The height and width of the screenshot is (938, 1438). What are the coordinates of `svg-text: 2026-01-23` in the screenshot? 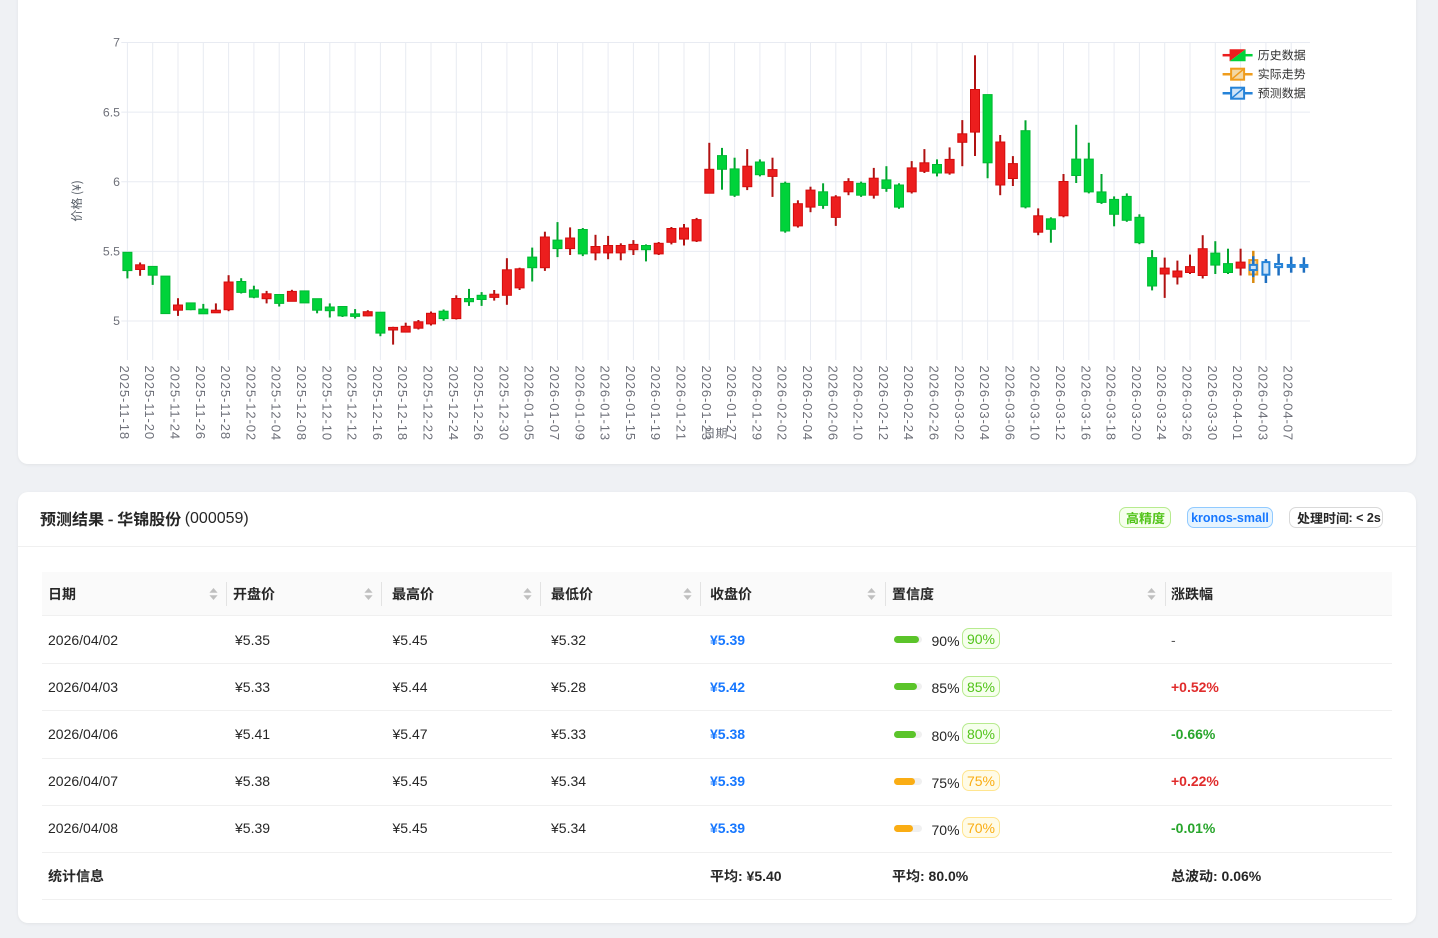 It's located at (705, 404).